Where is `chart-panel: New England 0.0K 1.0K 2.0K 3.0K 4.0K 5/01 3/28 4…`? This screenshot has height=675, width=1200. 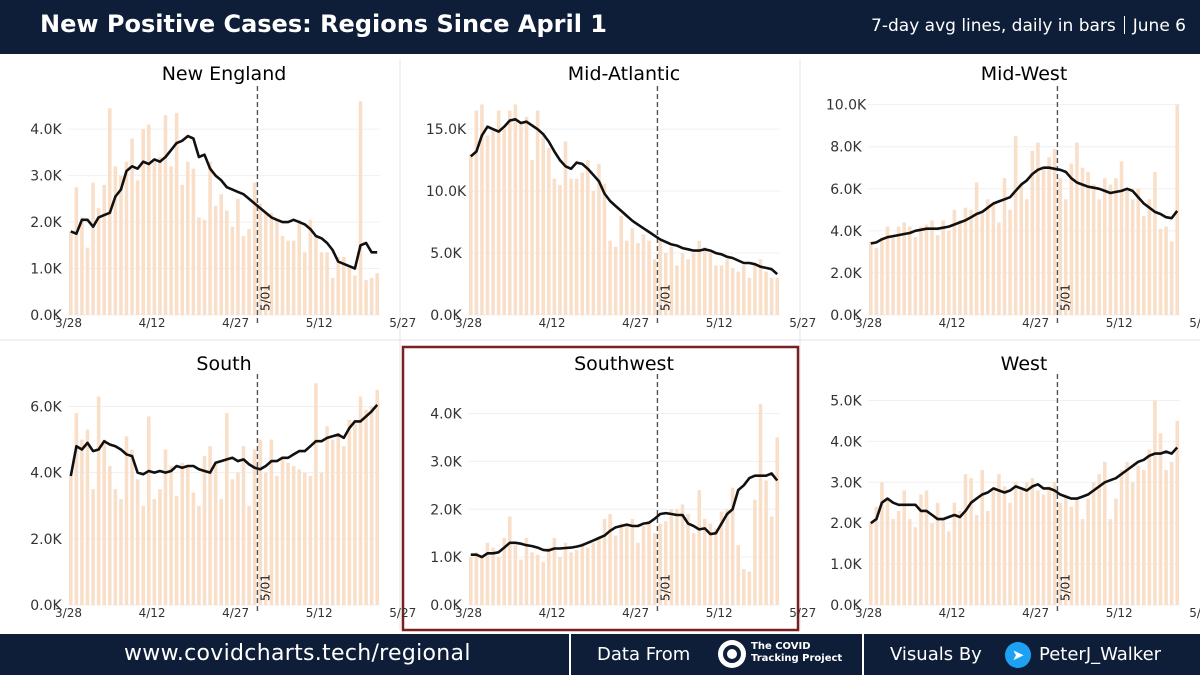 chart-panel: New England 0.0K 1.0K 2.0K 3.0K 4.0K 5/01 3/28 4… is located at coordinates (223, 196).